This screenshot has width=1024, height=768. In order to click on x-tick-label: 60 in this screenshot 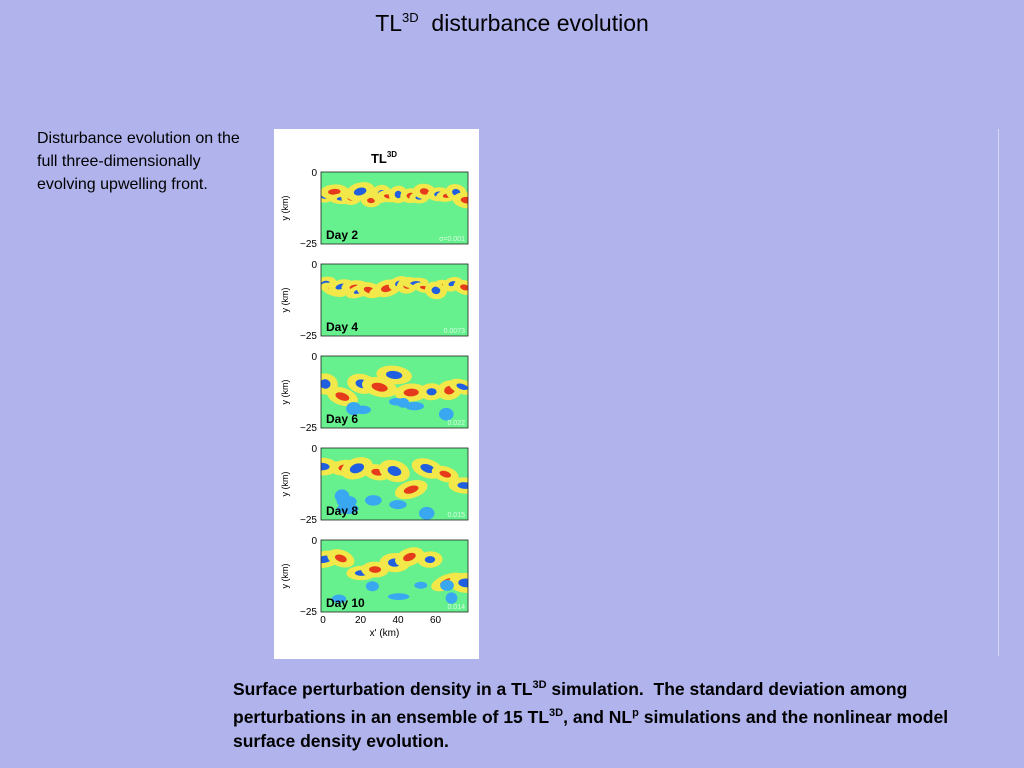, I will do `click(436, 620)`.